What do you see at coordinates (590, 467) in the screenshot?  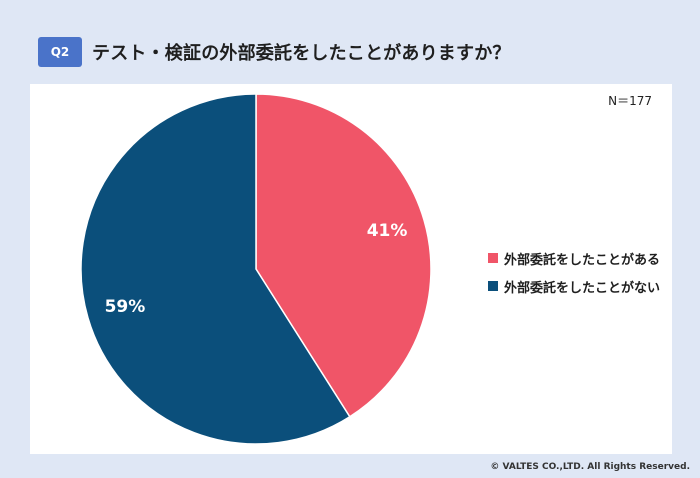 I see `copyright-text: © VALTES CO.,LTD. All Rights Reserved.` at bounding box center [590, 467].